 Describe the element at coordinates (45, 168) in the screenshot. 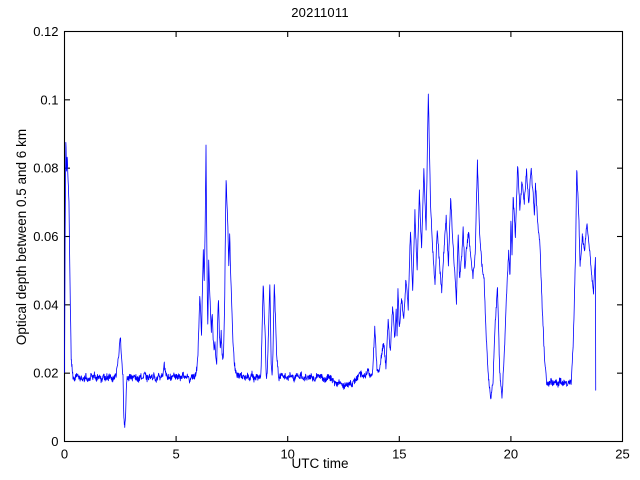

I see `y-tick-label: 0.08` at that location.